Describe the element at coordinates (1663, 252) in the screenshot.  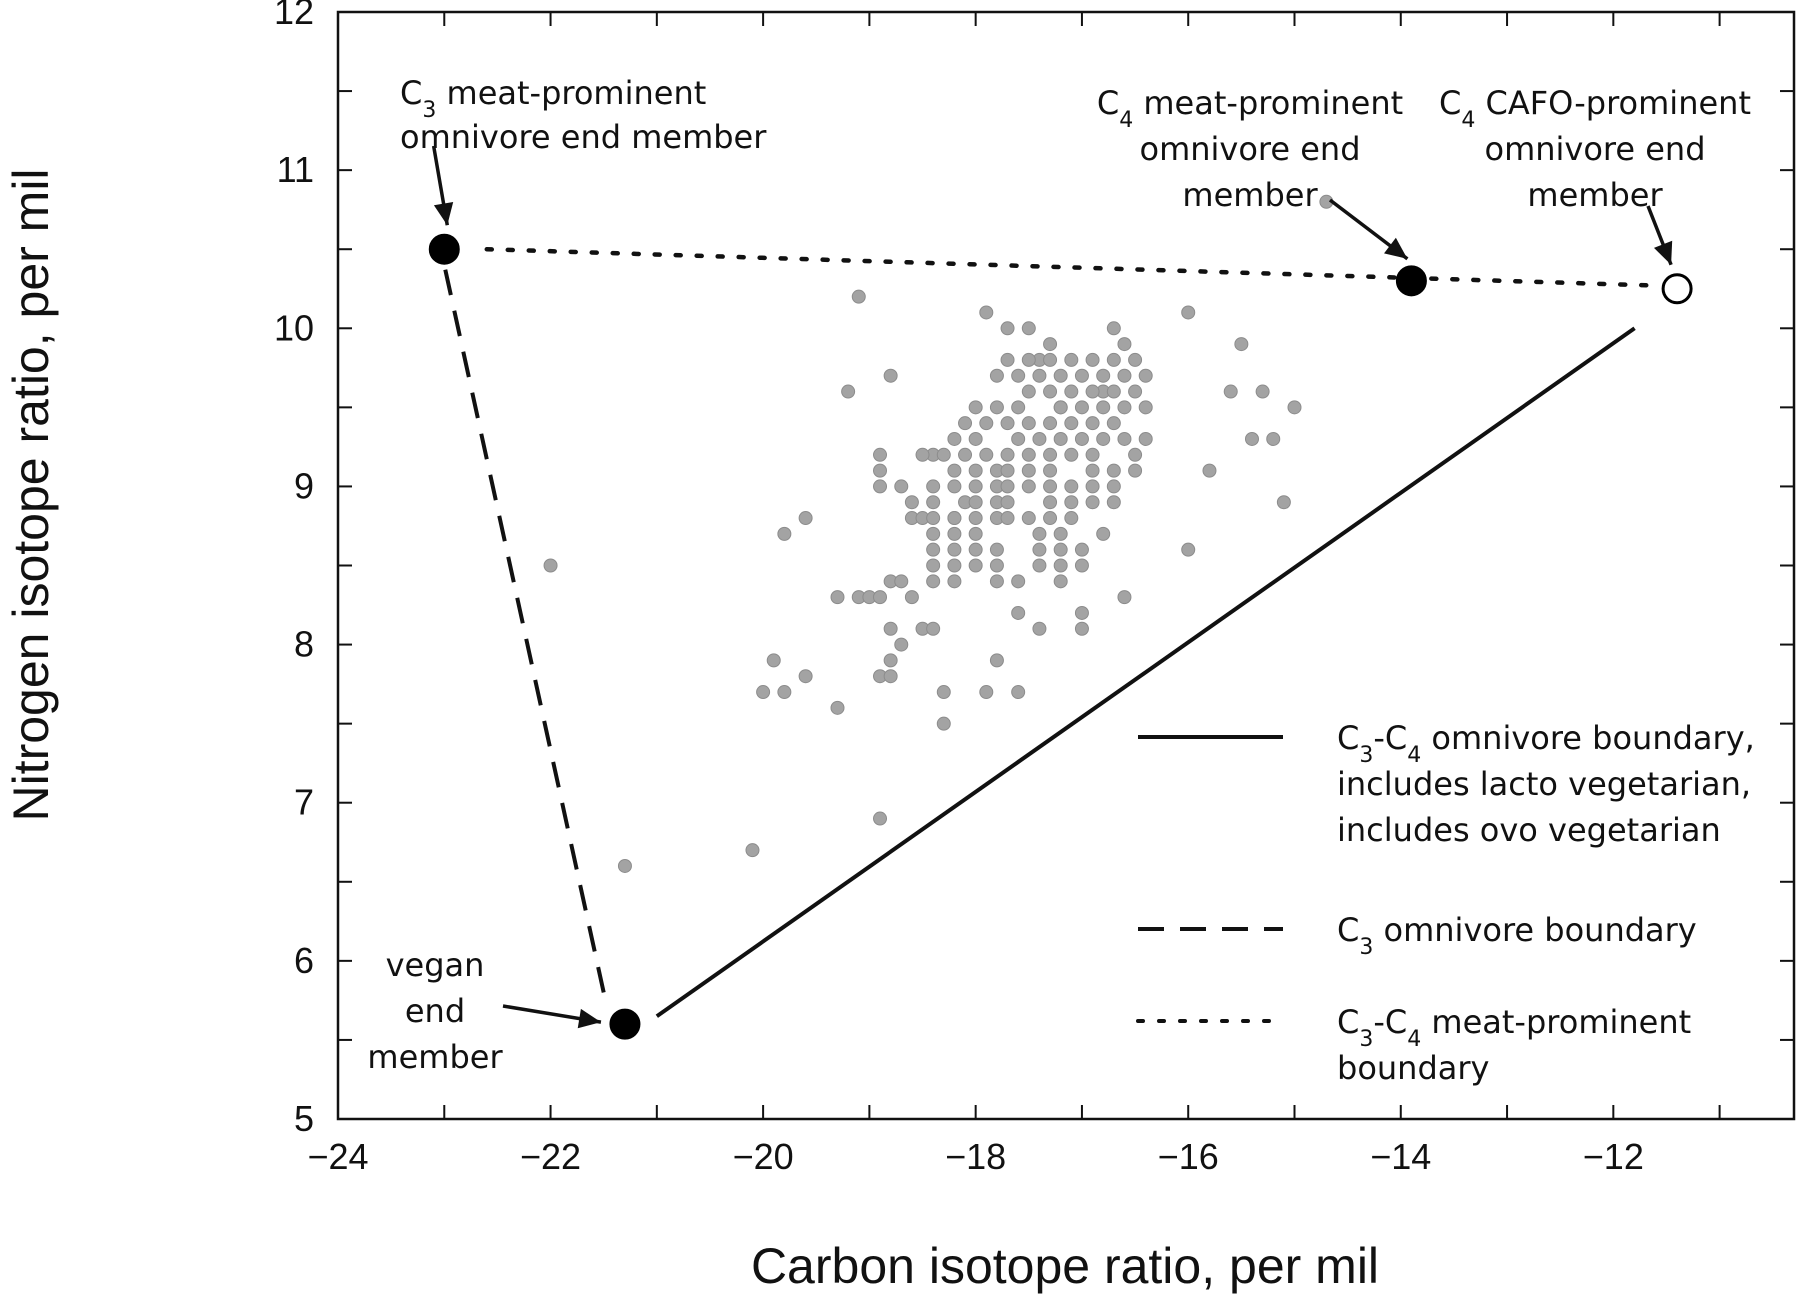
I see `arrow-head` at that location.